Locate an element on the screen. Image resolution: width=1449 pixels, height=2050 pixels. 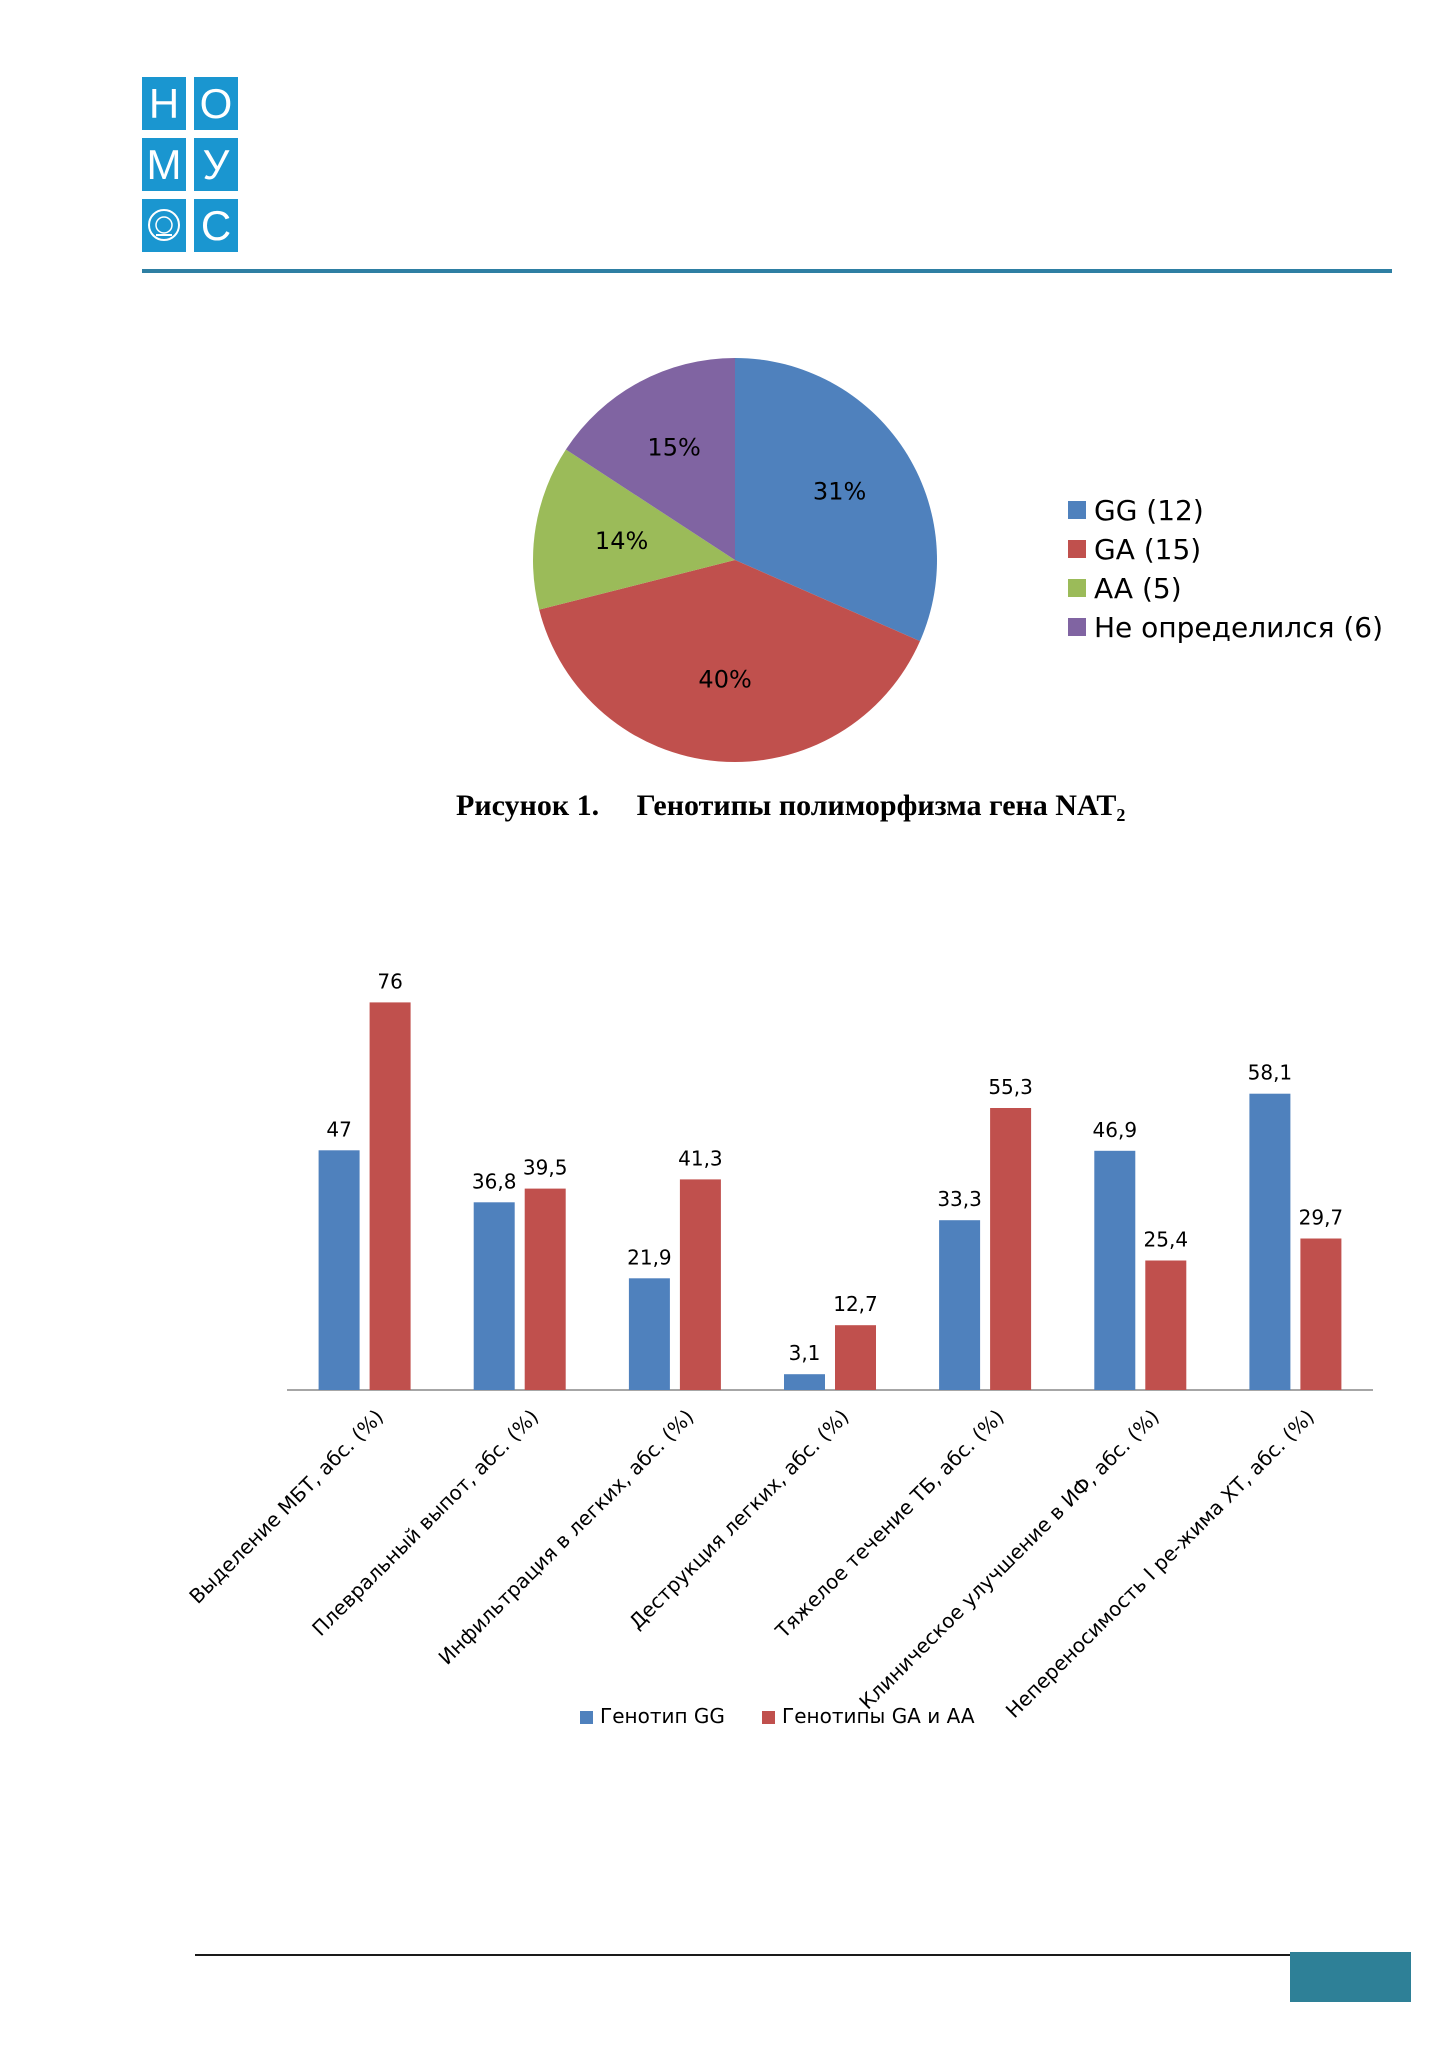
bar-value-label: 12,7 is located at coordinates (855, 1304).